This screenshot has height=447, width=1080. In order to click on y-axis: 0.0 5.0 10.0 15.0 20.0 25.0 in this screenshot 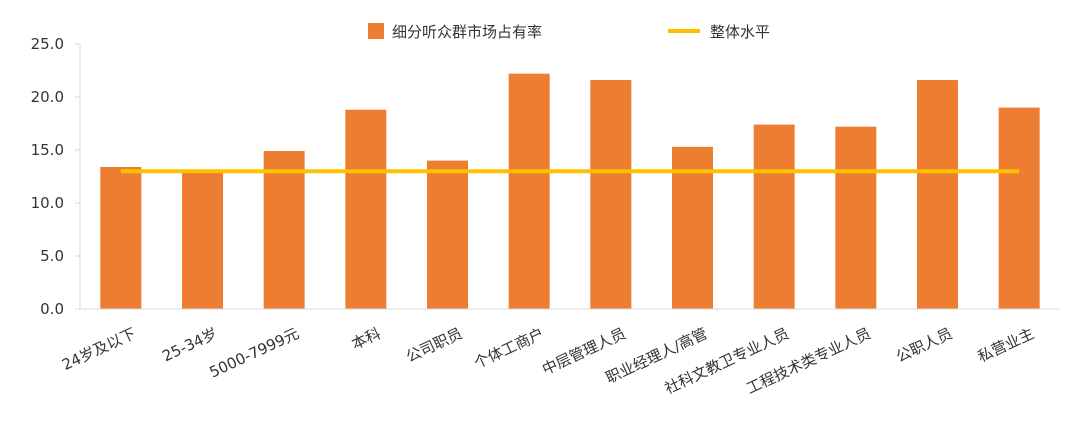, I will do `click(56, 176)`.